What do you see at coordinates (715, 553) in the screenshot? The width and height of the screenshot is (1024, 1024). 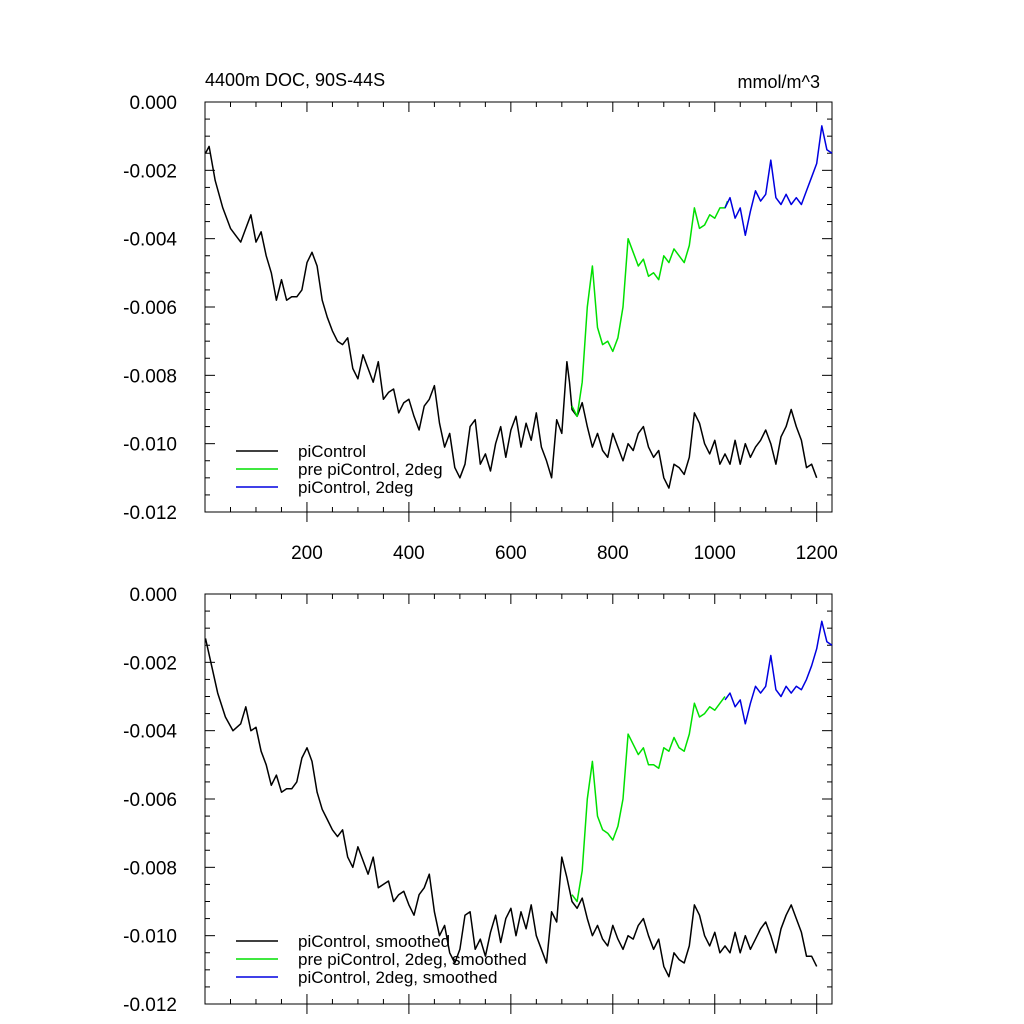 I see `x-tick-label: 1000` at bounding box center [715, 553].